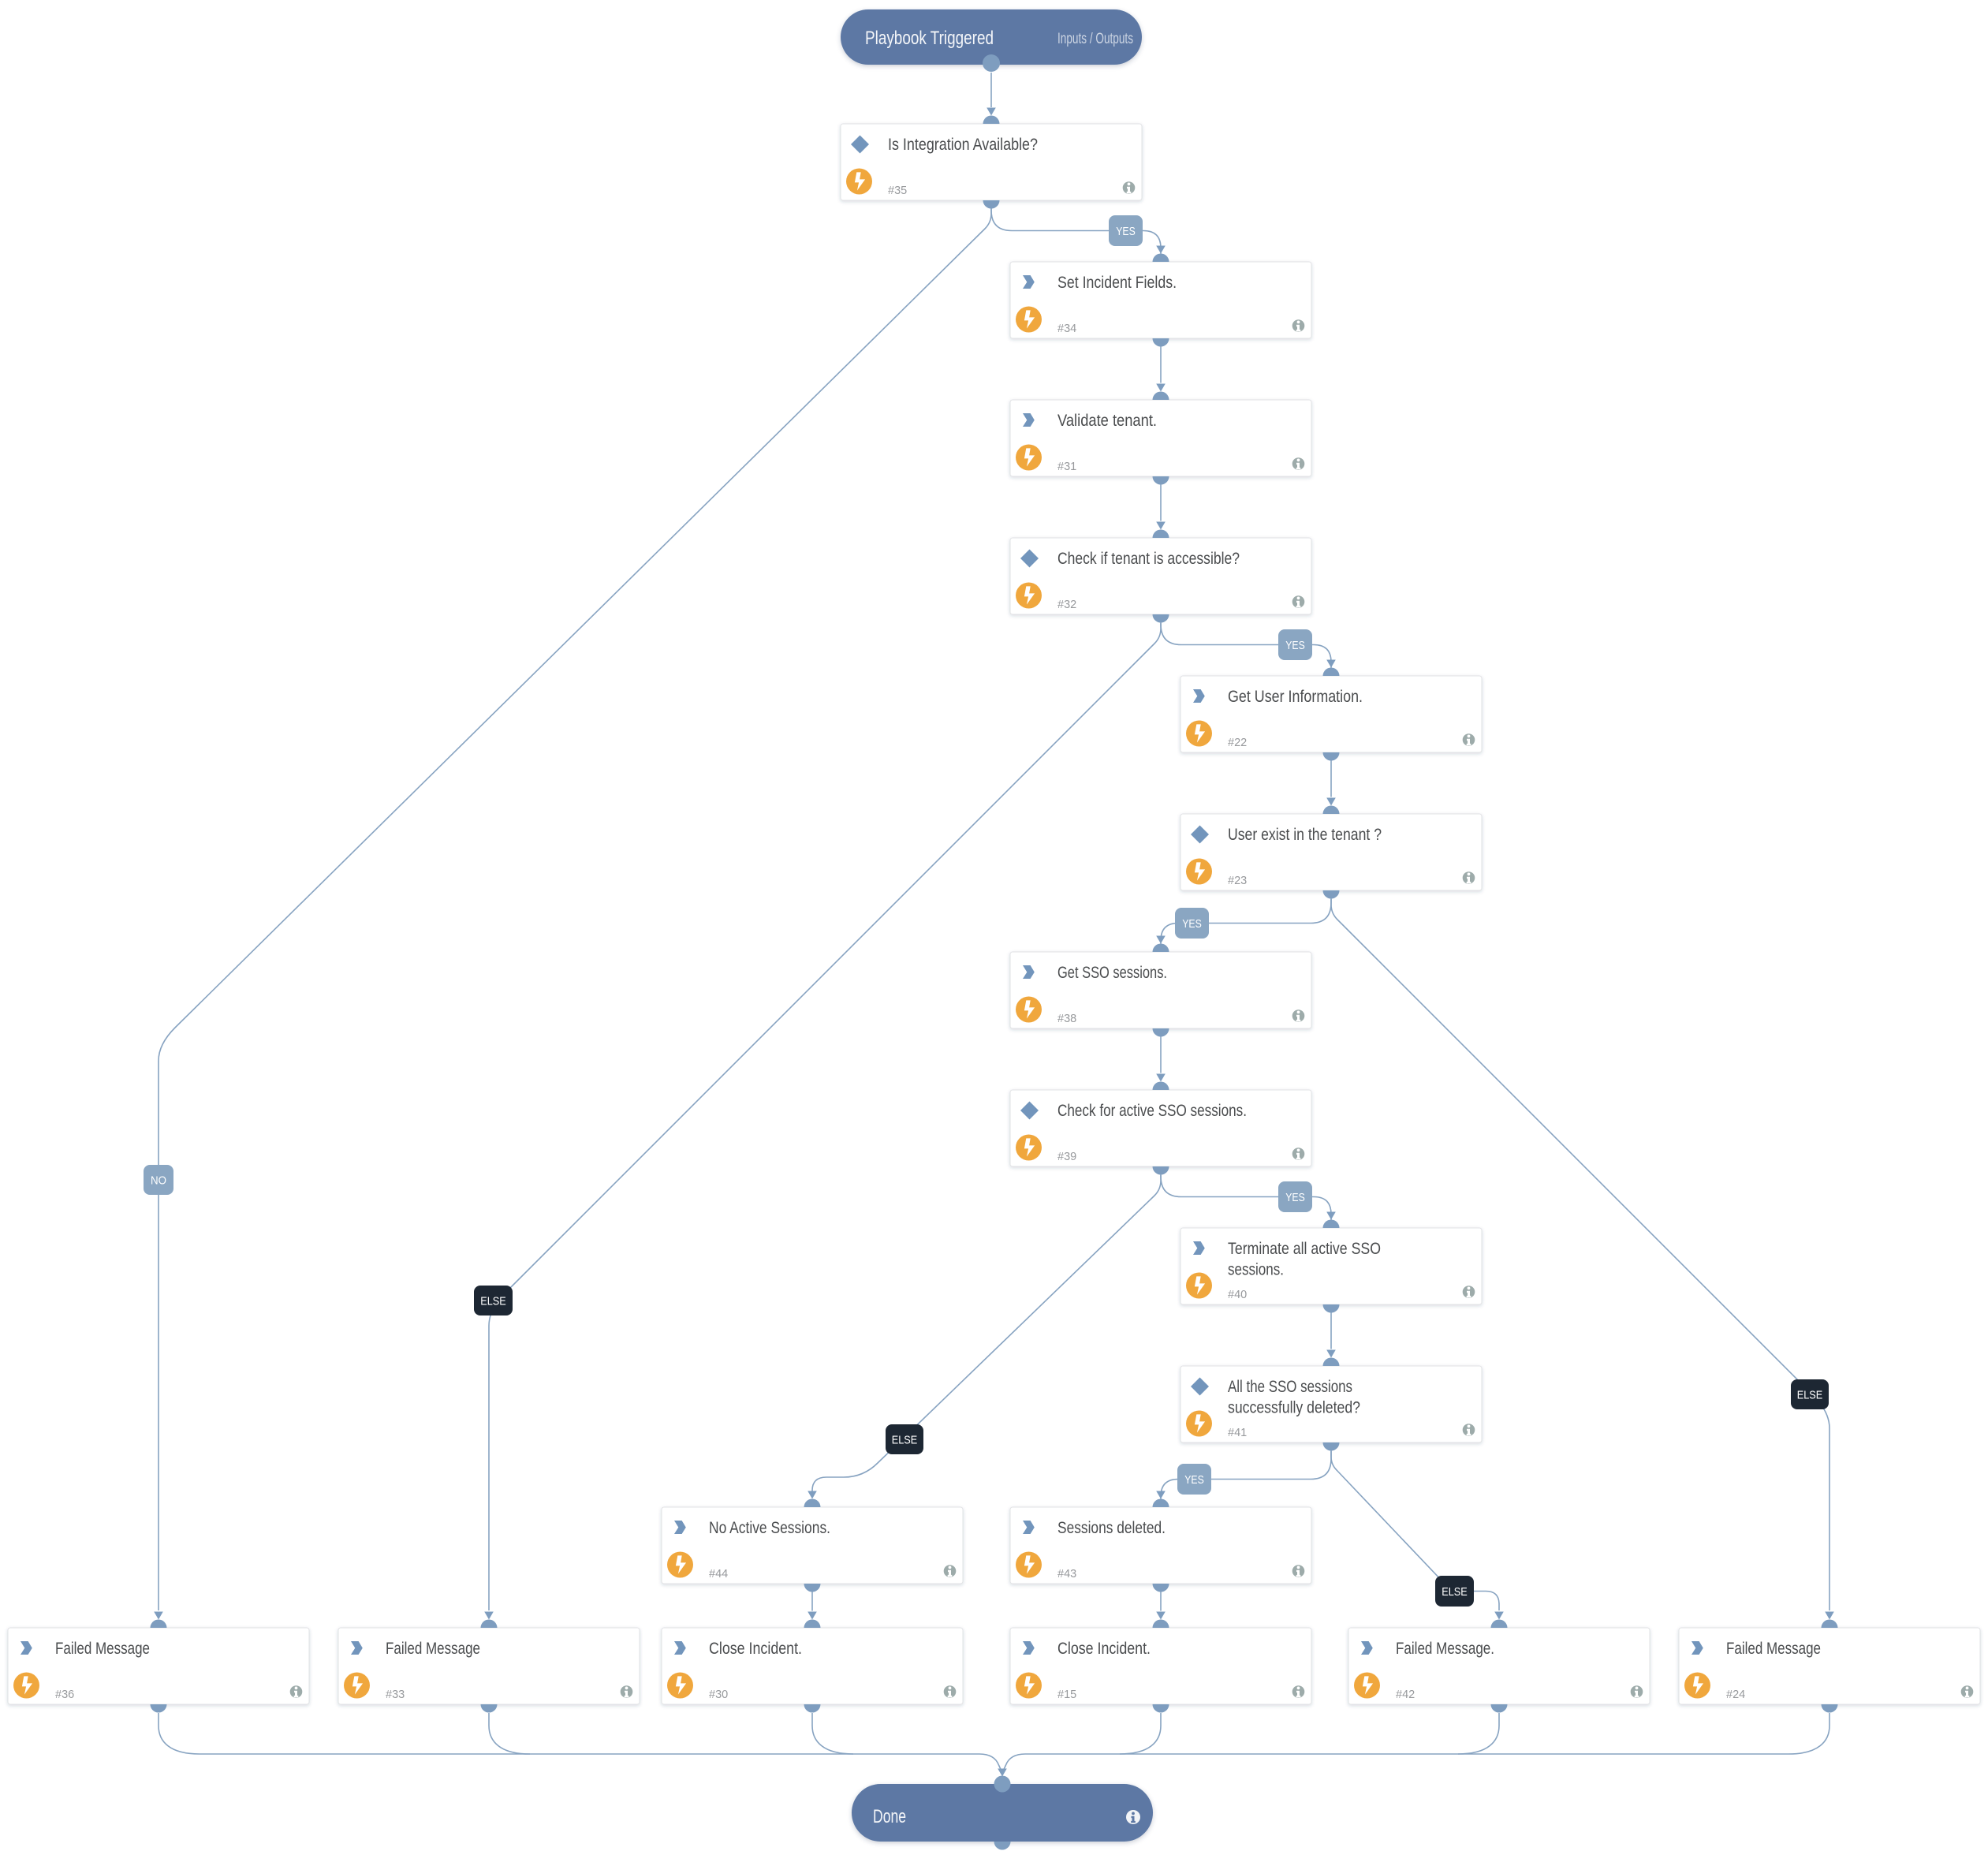 The width and height of the screenshot is (1988, 1851). What do you see at coordinates (1256, 1270) in the screenshot?
I see `svg-text: sessions.` at bounding box center [1256, 1270].